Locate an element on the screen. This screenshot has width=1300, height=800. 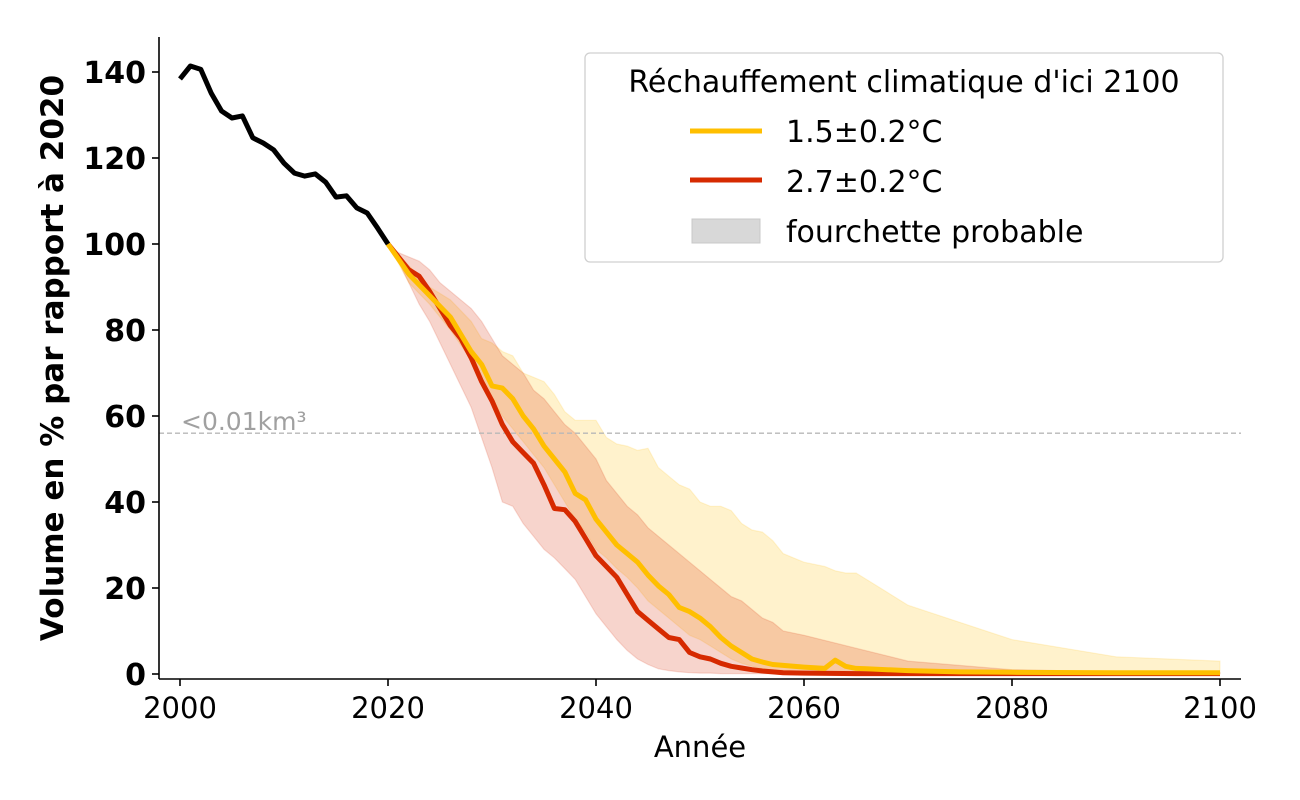
y-tick-label: 60 is located at coordinates (125, 417).